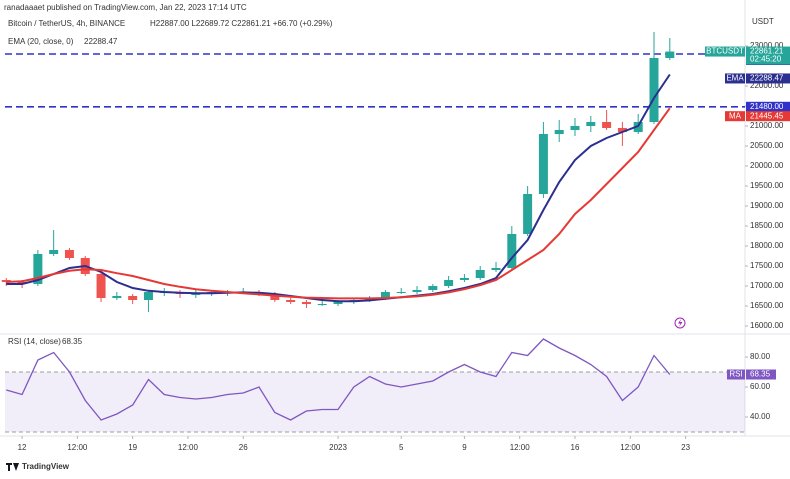  What do you see at coordinates (767, 51) in the screenshot?
I see `last-price: 22861.21` at bounding box center [767, 51].